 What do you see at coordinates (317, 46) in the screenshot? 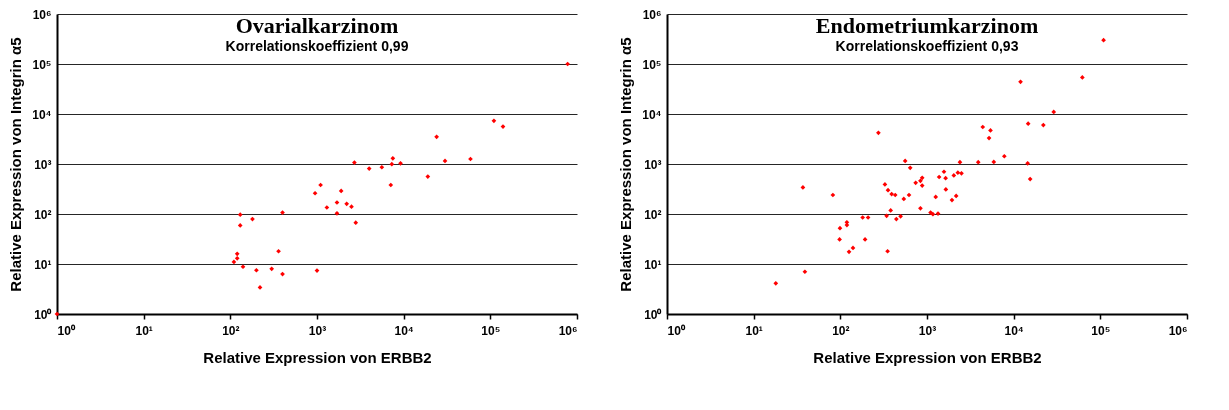
I see `text: Korrelationskoeffizient 0,99` at bounding box center [317, 46].